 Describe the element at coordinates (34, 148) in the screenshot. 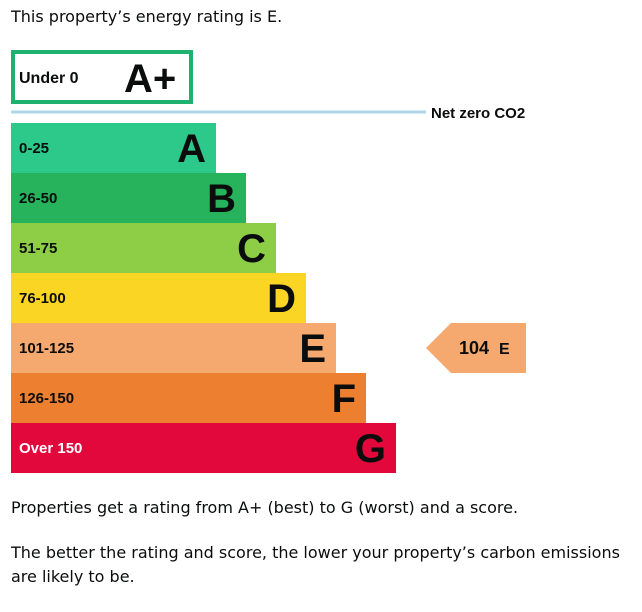

I see `band-a-range: 0-25` at that location.